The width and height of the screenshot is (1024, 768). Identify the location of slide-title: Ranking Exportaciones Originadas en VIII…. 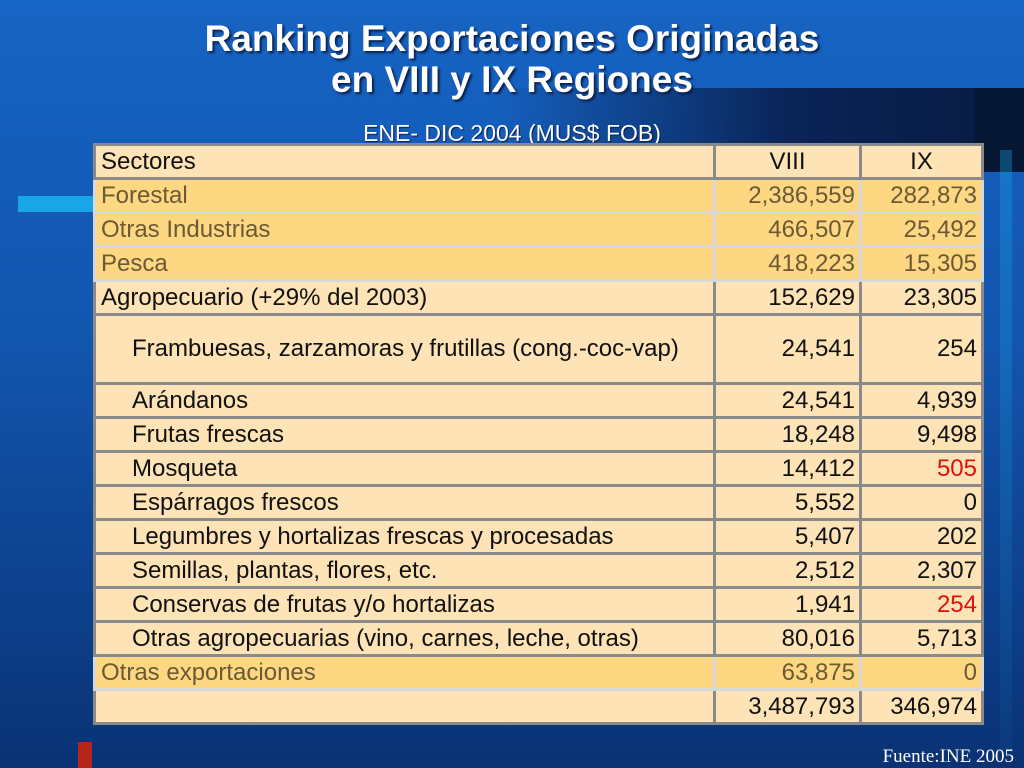
(512, 59).